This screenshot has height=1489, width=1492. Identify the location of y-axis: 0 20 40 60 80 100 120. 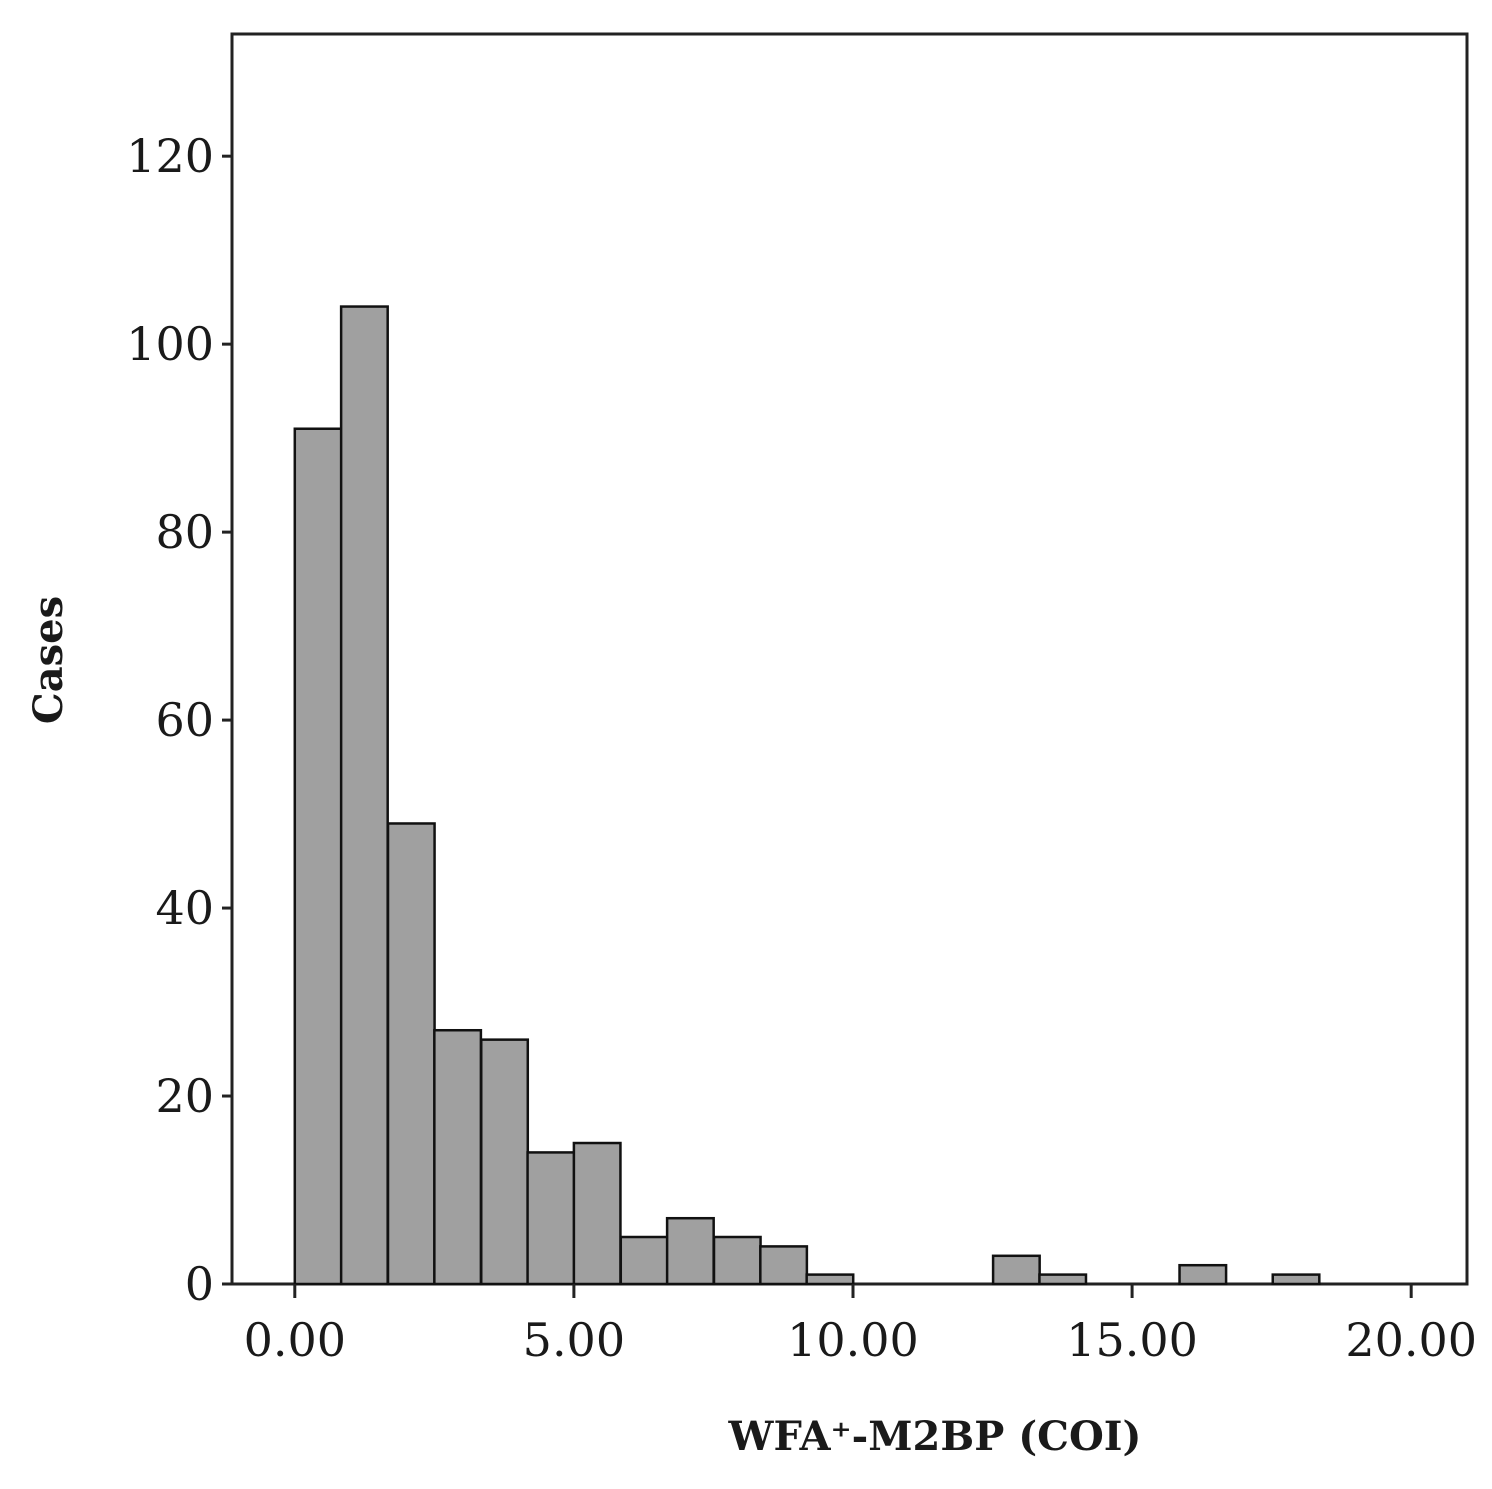
(179, 720).